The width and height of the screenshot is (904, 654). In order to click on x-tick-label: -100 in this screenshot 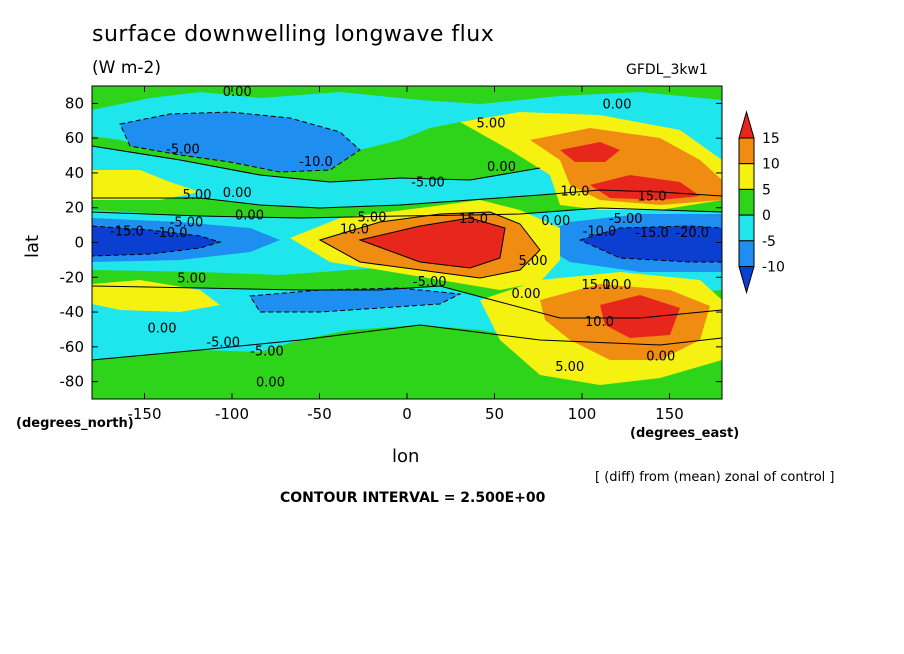, I will do `click(232, 414)`.